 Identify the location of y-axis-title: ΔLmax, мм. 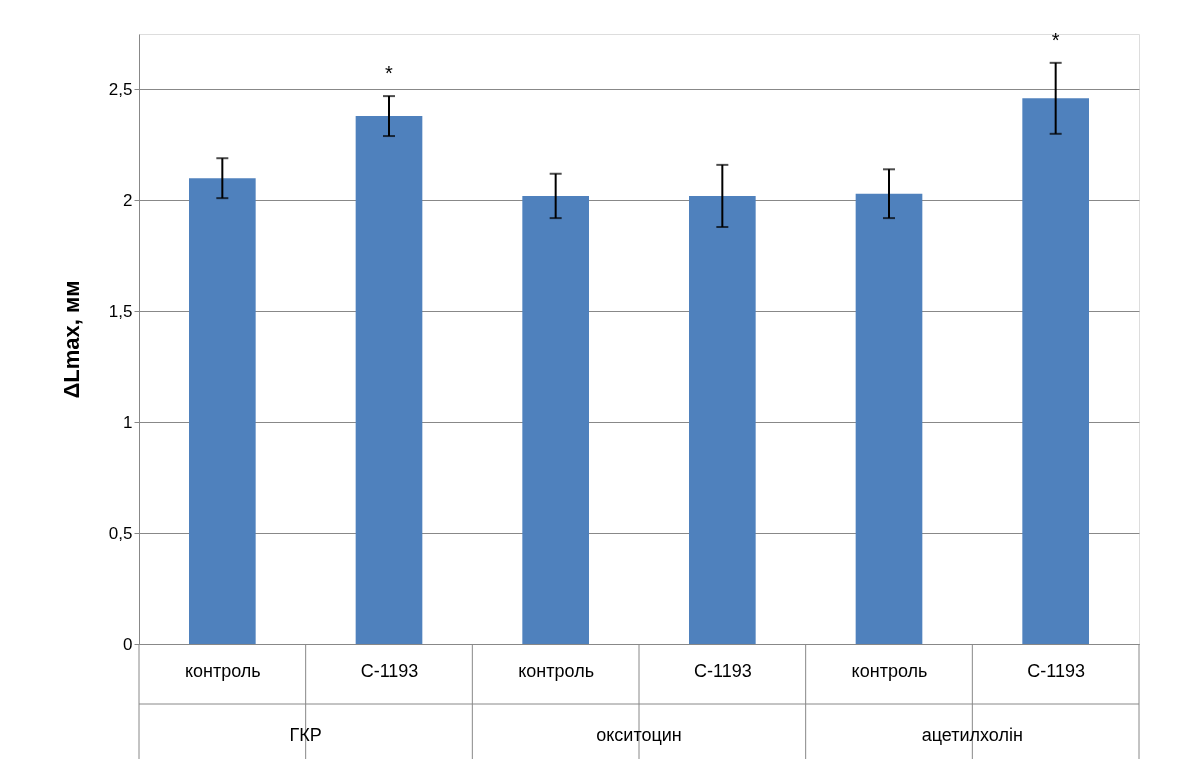
(71, 339).